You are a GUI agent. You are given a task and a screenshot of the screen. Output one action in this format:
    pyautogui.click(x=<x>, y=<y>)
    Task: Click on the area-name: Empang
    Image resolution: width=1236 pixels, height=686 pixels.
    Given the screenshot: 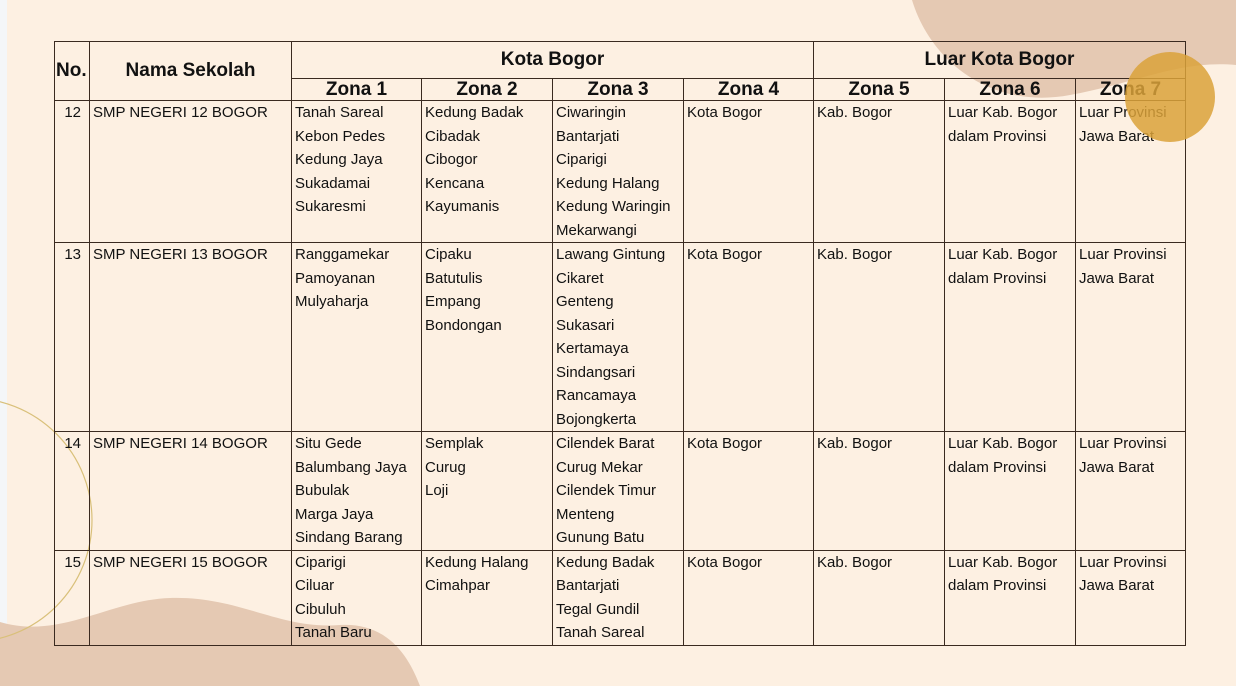 What is the action you would take?
    pyautogui.click(x=453, y=301)
    